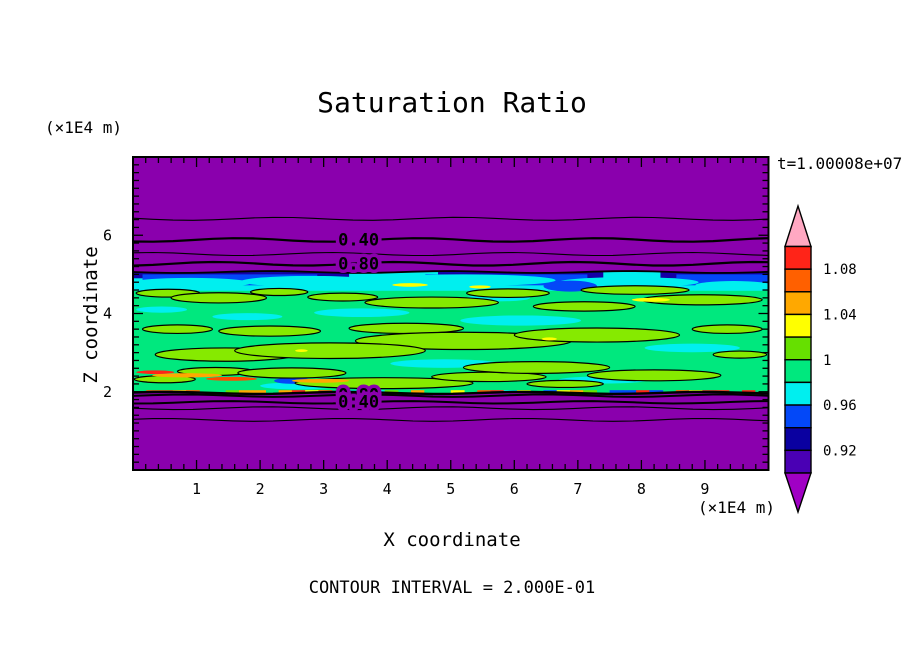  What do you see at coordinates (107, 392) in the screenshot?
I see `z-tick-label: 2` at bounding box center [107, 392].